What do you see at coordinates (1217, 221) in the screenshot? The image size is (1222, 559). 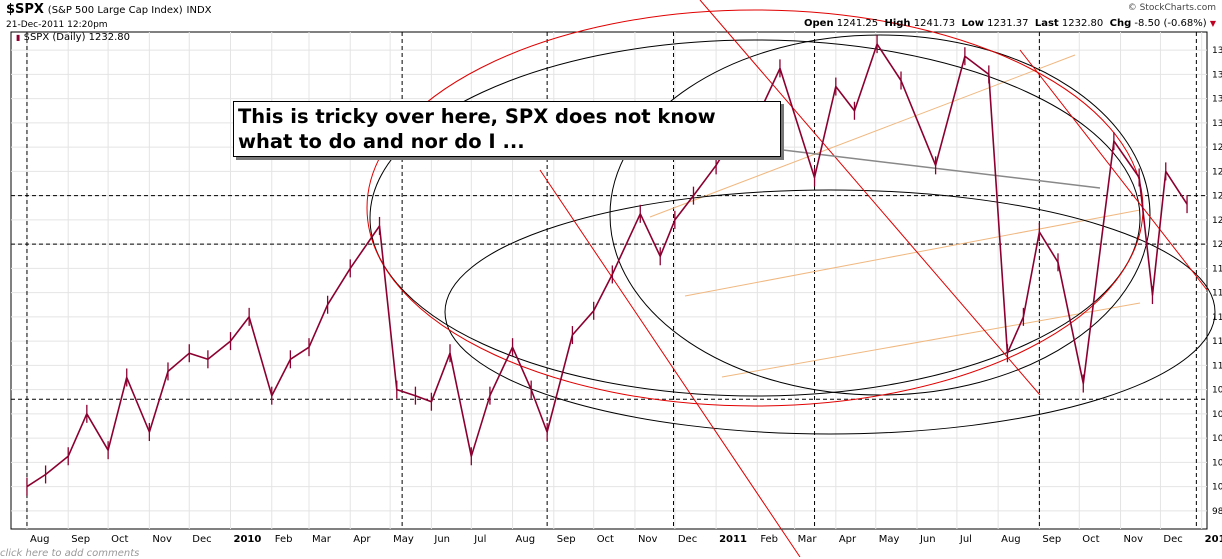 I see `y-tick-label: 1220` at bounding box center [1217, 221].